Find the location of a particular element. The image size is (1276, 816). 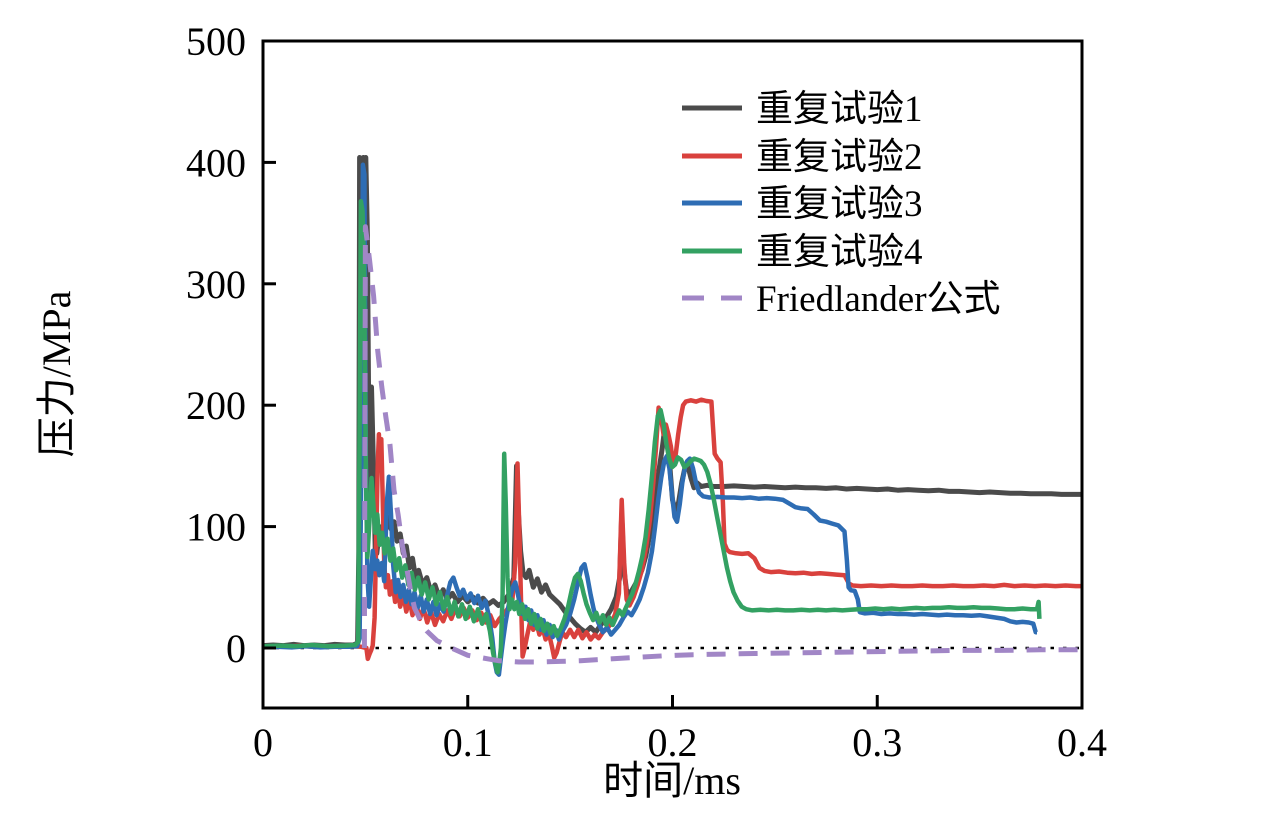

x-tick-label: 0 is located at coordinates (263, 742).